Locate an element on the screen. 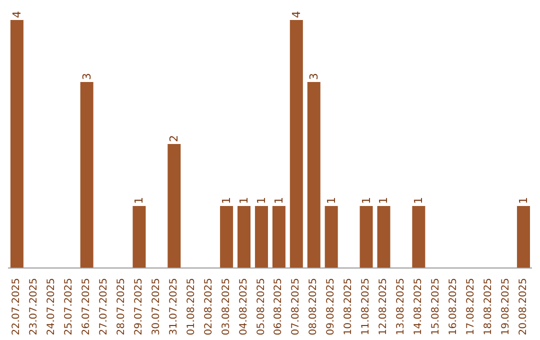  x-tick-label: 06.08.2025 is located at coordinates (278, 307).